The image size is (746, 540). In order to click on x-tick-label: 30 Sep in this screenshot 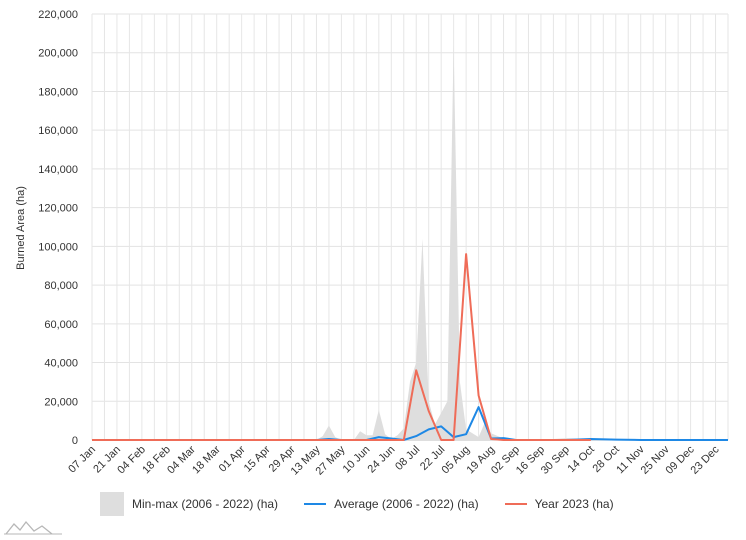, I will do `click(555, 460)`.